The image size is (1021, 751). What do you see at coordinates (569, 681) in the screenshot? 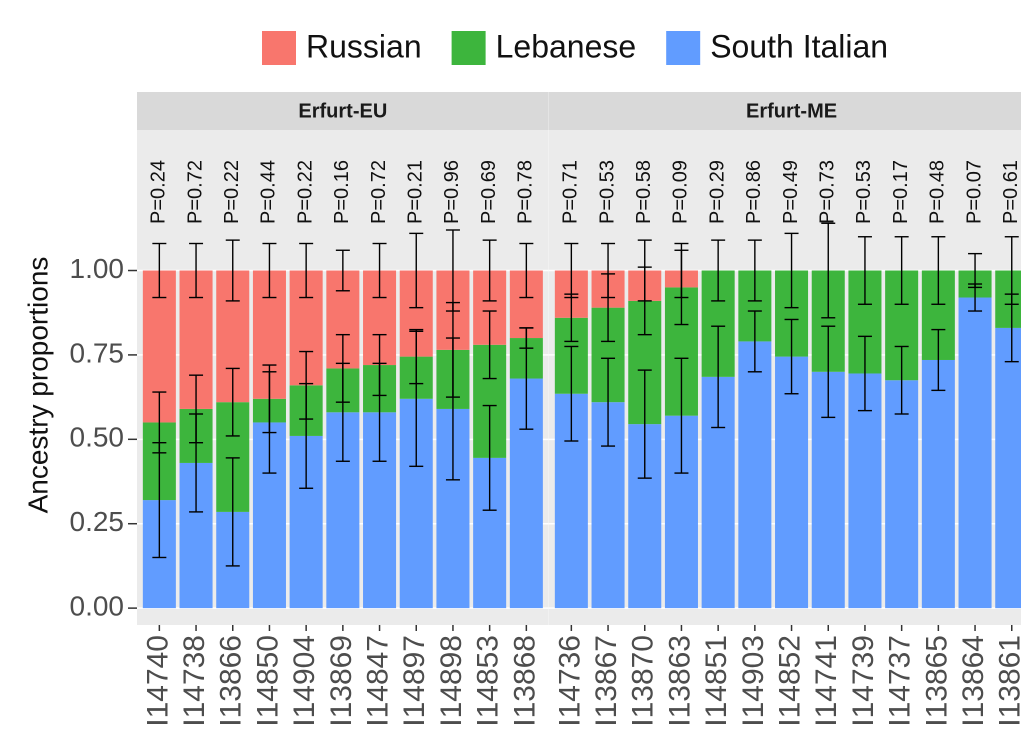
I see `x-tick-label: I14736` at bounding box center [569, 681].